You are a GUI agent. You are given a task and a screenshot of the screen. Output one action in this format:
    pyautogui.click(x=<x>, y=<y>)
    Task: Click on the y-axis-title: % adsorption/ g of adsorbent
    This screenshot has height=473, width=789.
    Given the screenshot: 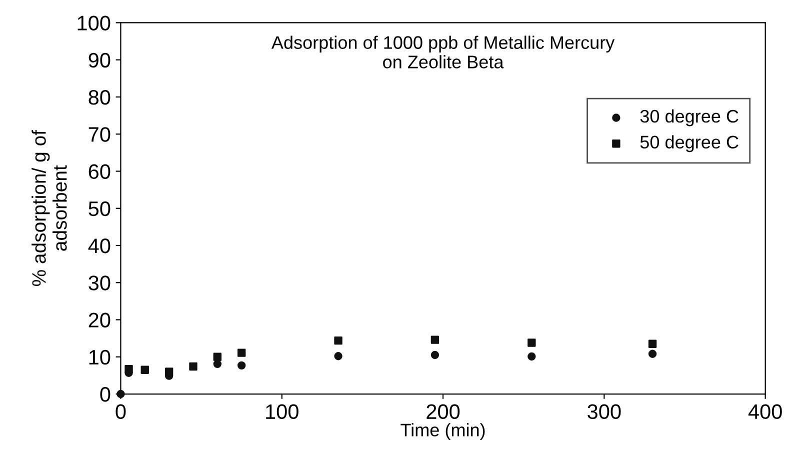 What is the action you would take?
    pyautogui.click(x=49, y=208)
    